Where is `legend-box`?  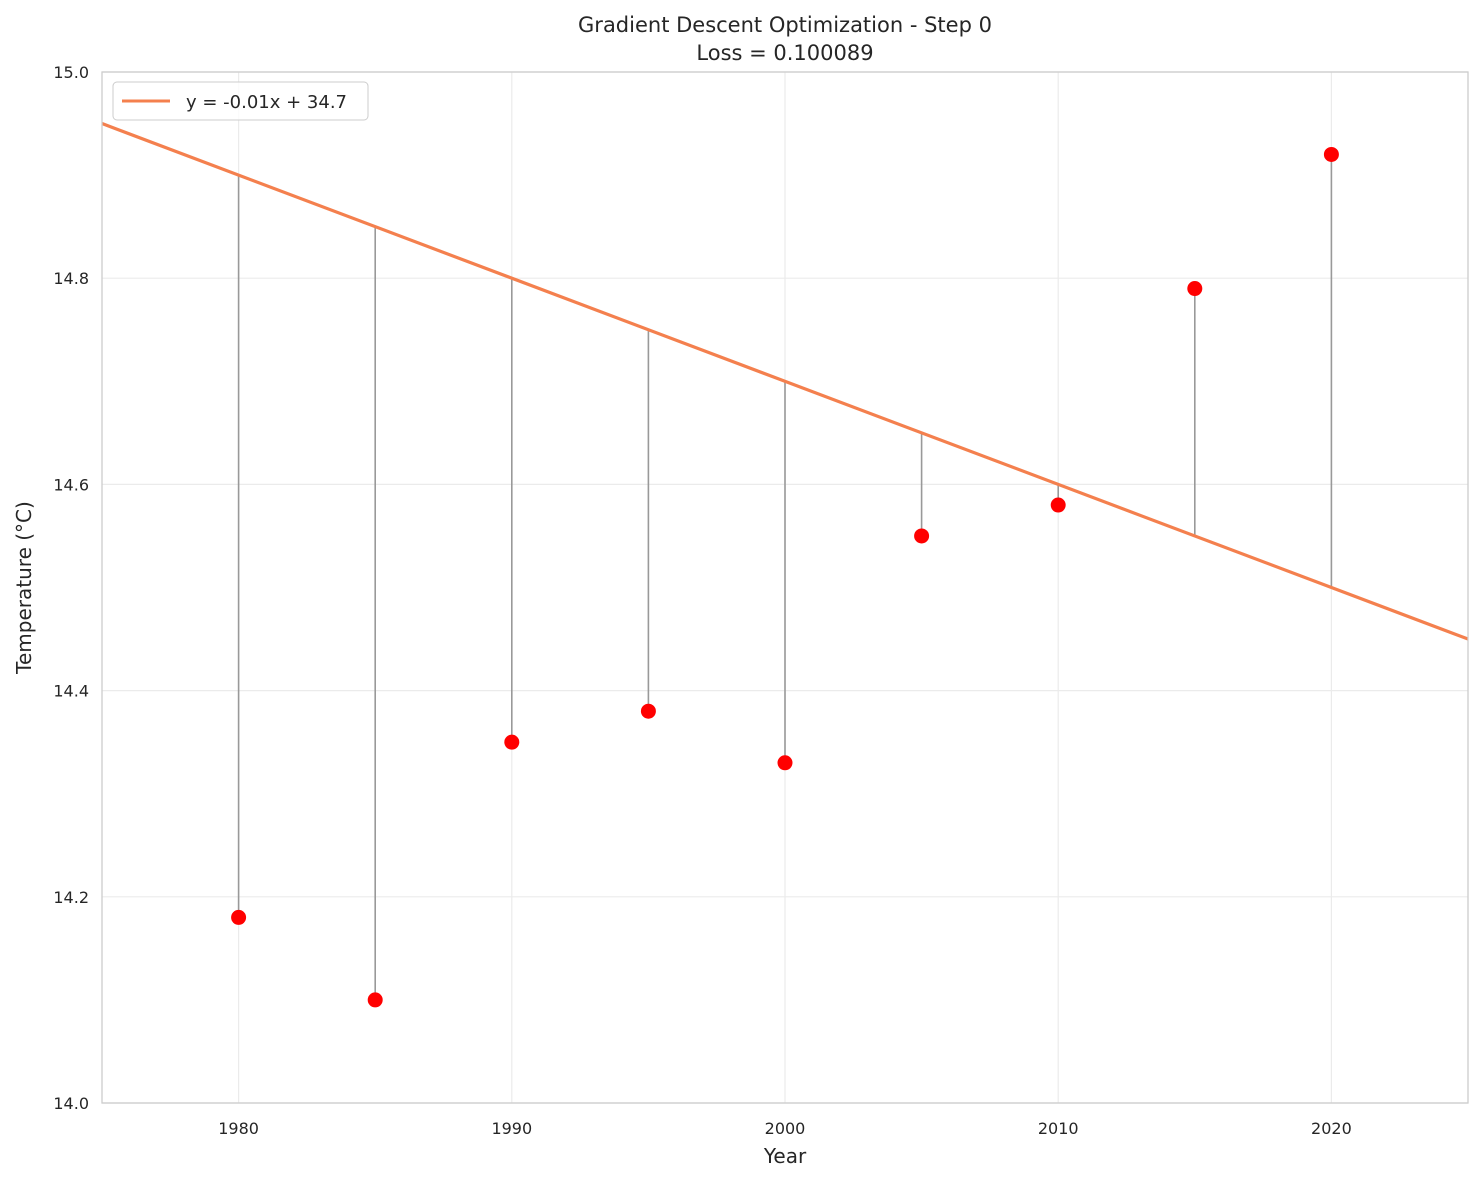 legend-box is located at coordinates (240, 101).